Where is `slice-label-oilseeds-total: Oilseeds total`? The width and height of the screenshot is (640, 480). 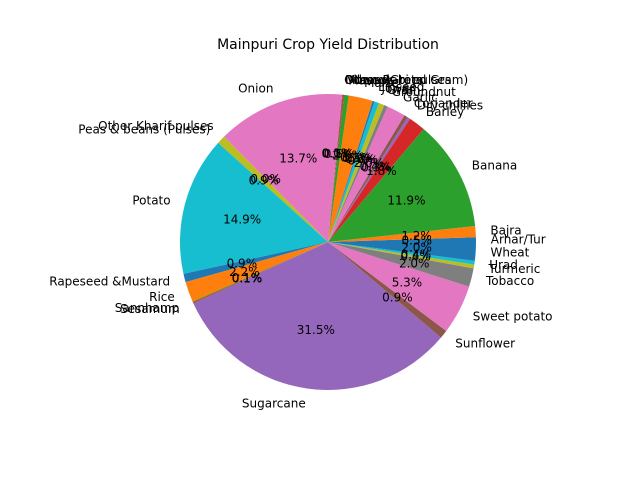
slice-label-oilseeds-total: Oilseeds total is located at coordinates (385, 80).